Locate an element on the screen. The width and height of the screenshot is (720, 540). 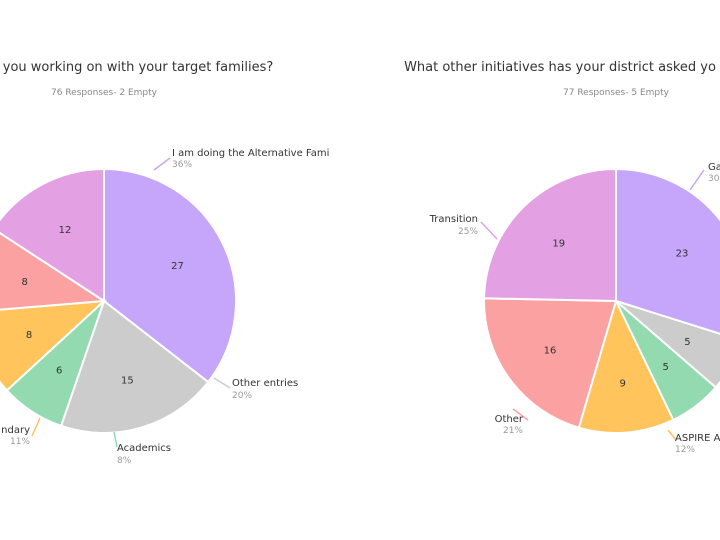
slice-value-label: 23 is located at coordinates (682, 254).